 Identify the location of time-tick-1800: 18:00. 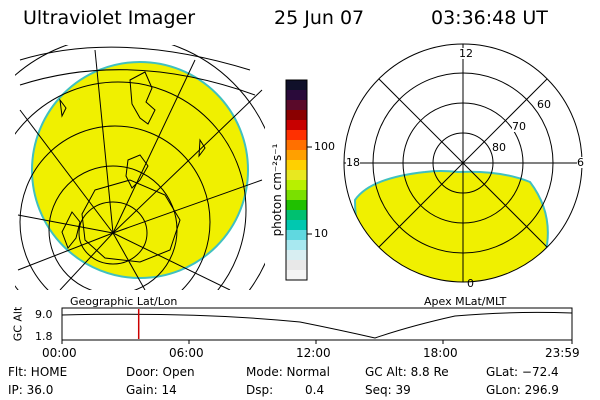
(440, 353).